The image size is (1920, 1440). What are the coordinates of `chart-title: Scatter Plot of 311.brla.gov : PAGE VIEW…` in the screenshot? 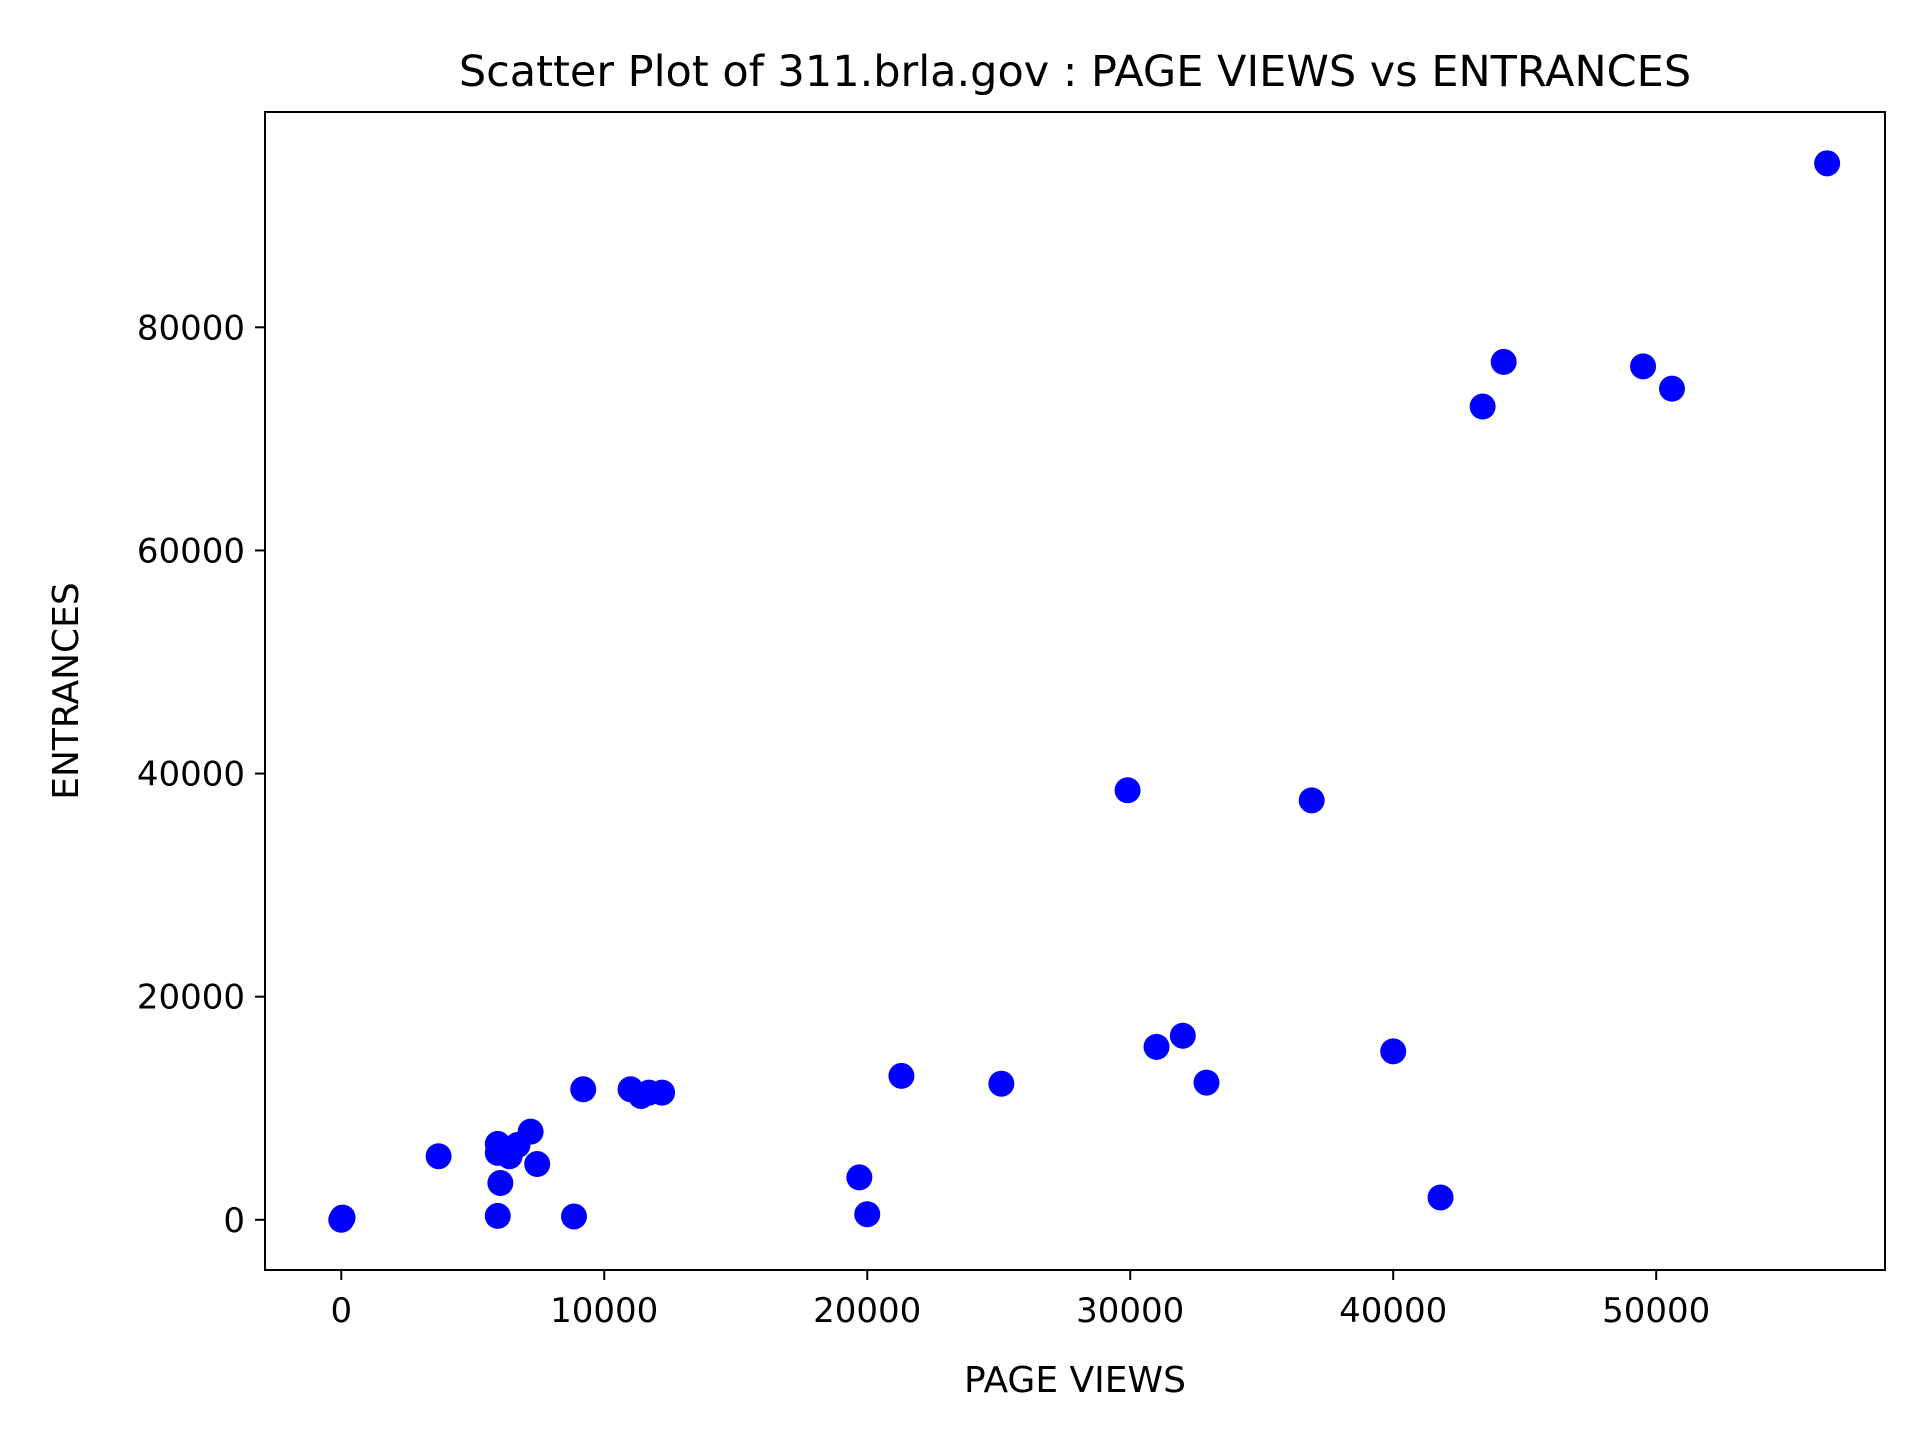 It's located at (1075, 72).